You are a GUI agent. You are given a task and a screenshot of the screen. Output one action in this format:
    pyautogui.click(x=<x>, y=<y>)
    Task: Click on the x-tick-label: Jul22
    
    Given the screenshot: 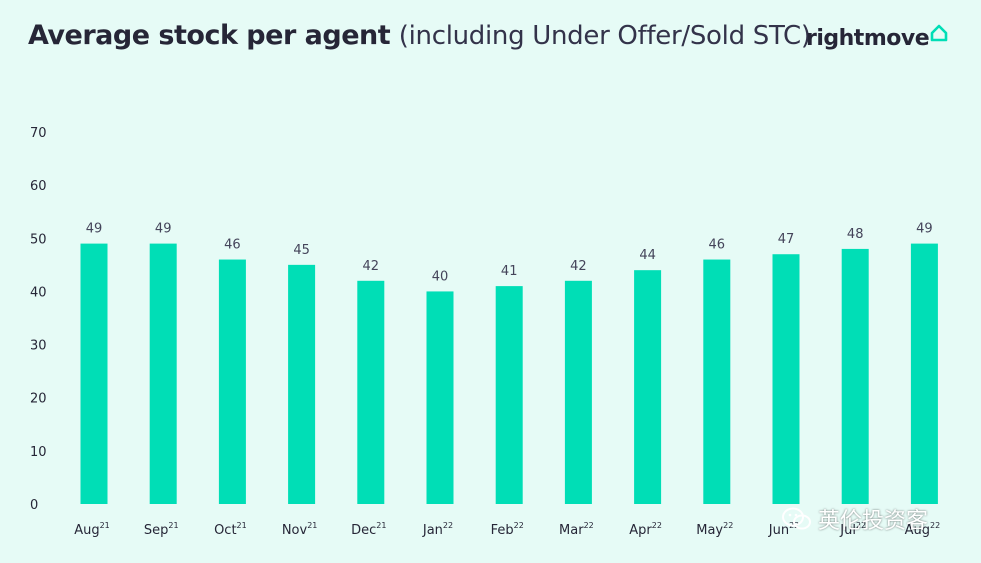 What is the action you would take?
    pyautogui.click(x=852, y=529)
    